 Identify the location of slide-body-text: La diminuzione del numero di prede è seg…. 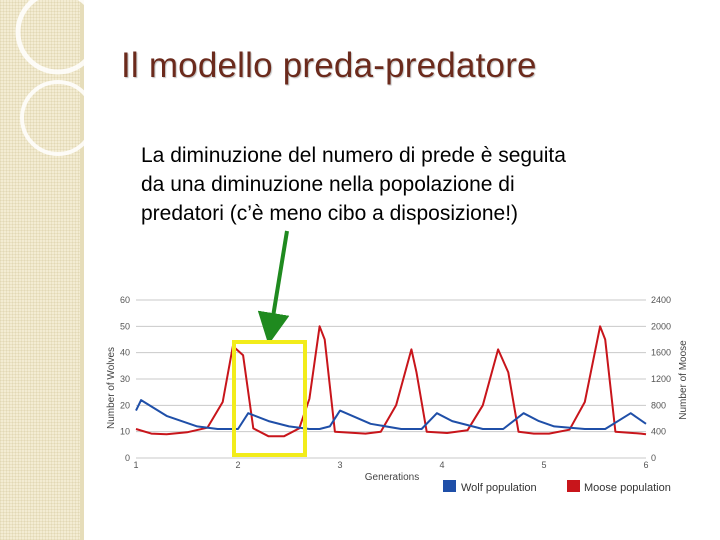
(401, 184).